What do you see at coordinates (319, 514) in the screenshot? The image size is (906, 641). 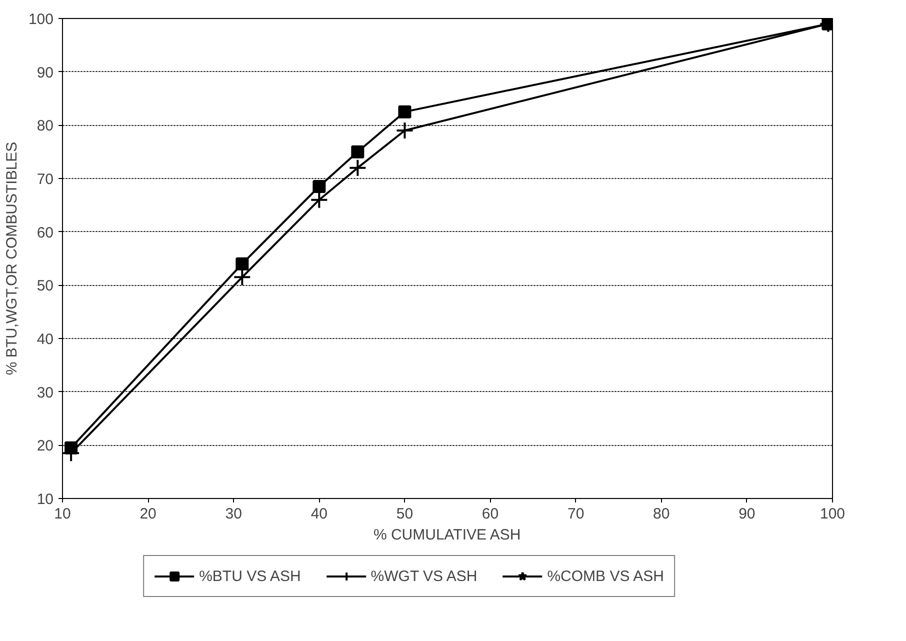 I see `x-tick-label: 40` at bounding box center [319, 514].